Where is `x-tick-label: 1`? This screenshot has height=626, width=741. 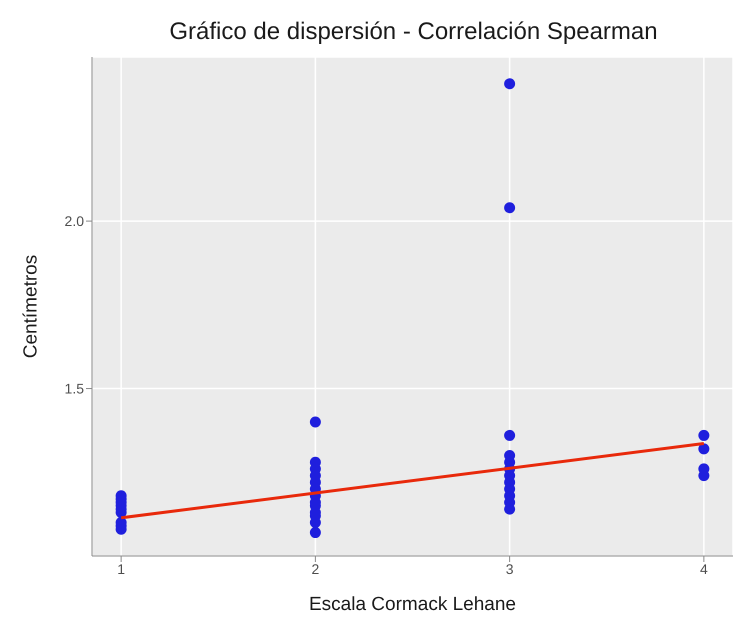
x-tick-label: 1 is located at coordinates (121, 568).